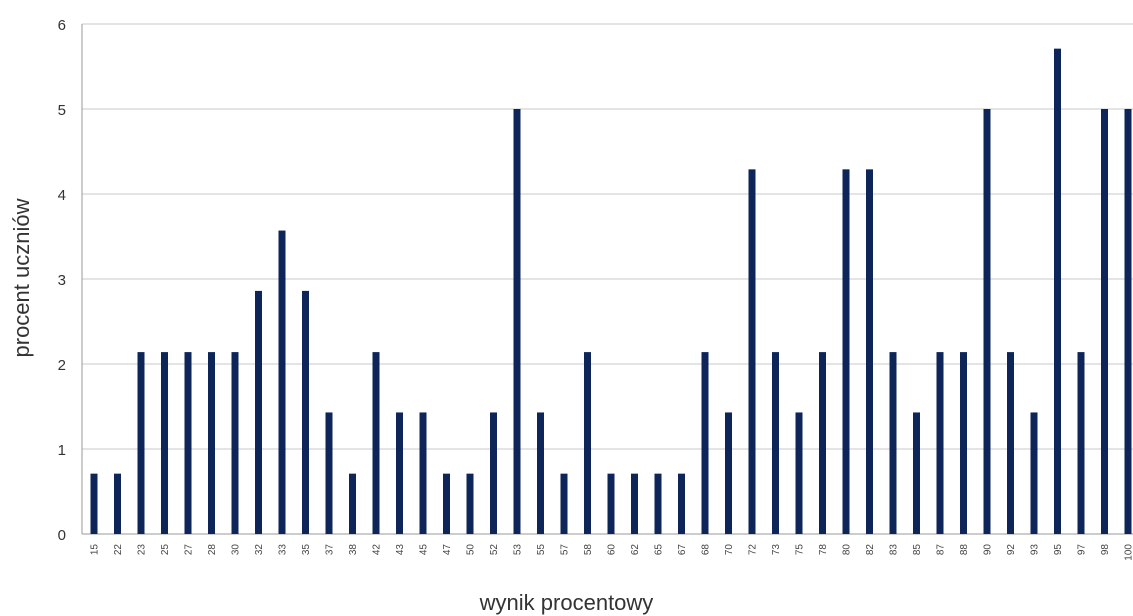  What do you see at coordinates (165, 550) in the screenshot?
I see `x-tick-label: 25` at bounding box center [165, 550].